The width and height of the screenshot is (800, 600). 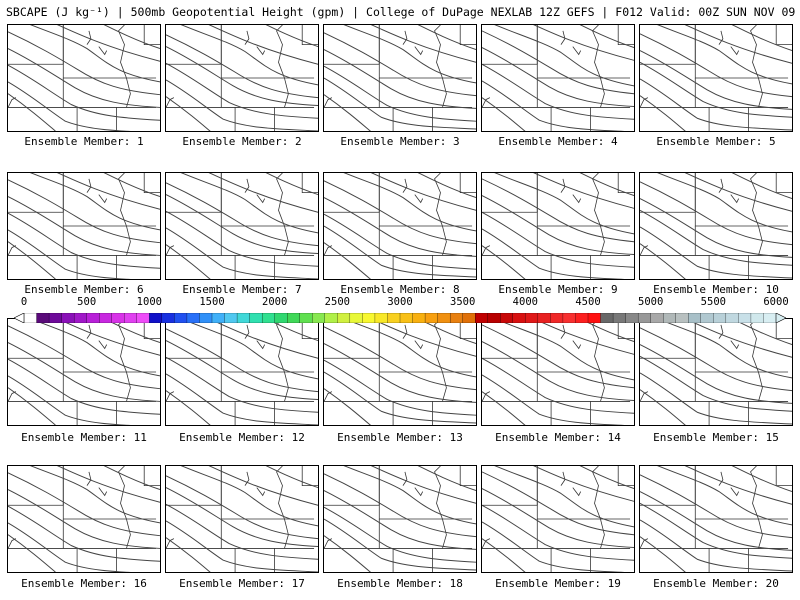 I want to click on colorbar-tick-label: 1500, so click(x=212, y=302).